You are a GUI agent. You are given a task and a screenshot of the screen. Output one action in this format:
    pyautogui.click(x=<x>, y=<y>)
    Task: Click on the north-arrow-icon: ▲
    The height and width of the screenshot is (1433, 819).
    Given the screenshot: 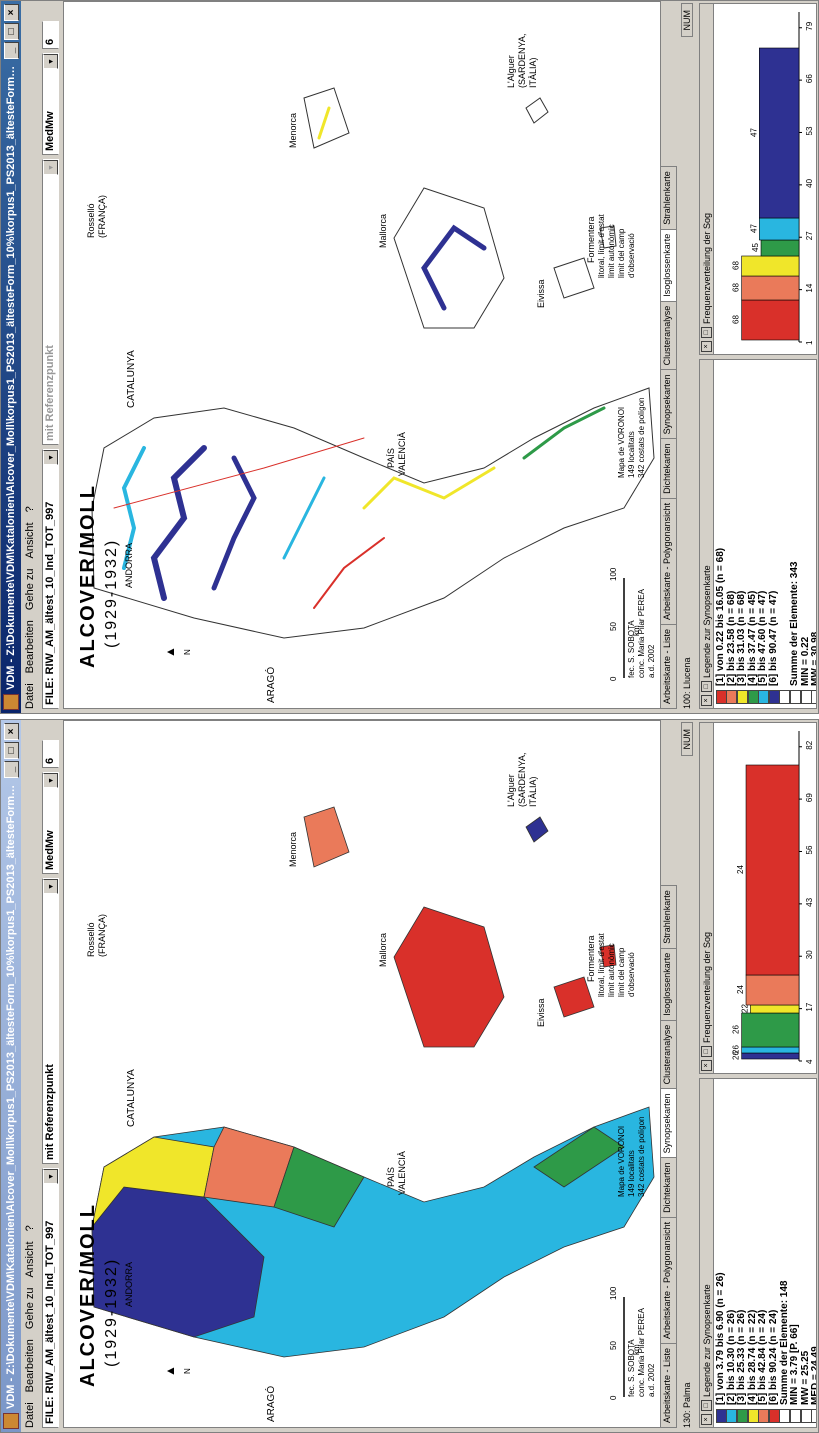 What is the action you would take?
    pyautogui.click(x=170, y=652)
    